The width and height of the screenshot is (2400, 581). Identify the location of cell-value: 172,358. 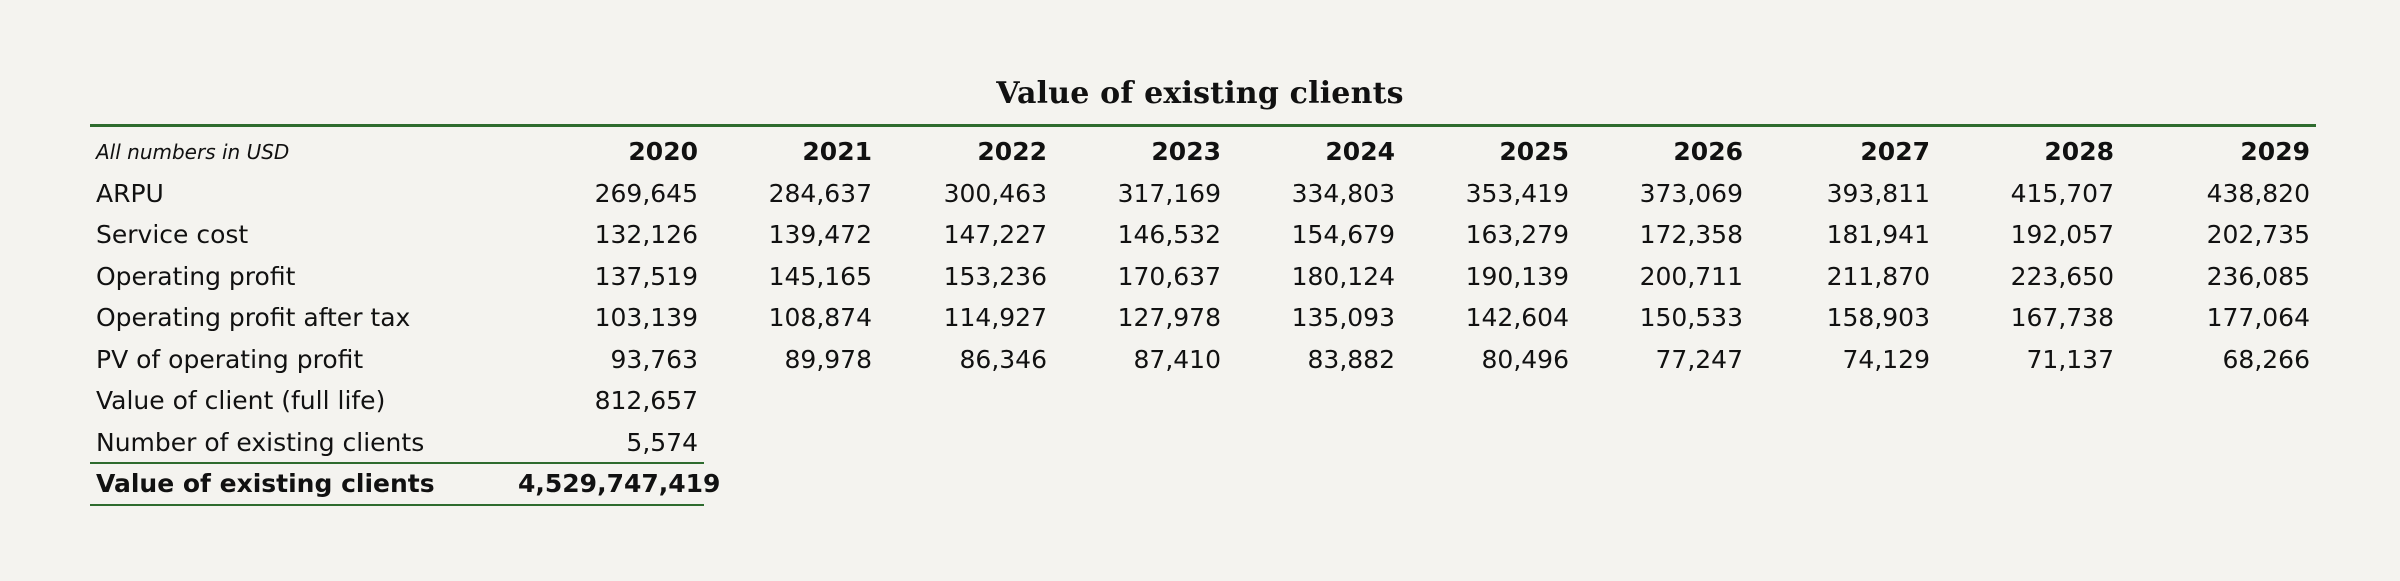
(1691, 235).